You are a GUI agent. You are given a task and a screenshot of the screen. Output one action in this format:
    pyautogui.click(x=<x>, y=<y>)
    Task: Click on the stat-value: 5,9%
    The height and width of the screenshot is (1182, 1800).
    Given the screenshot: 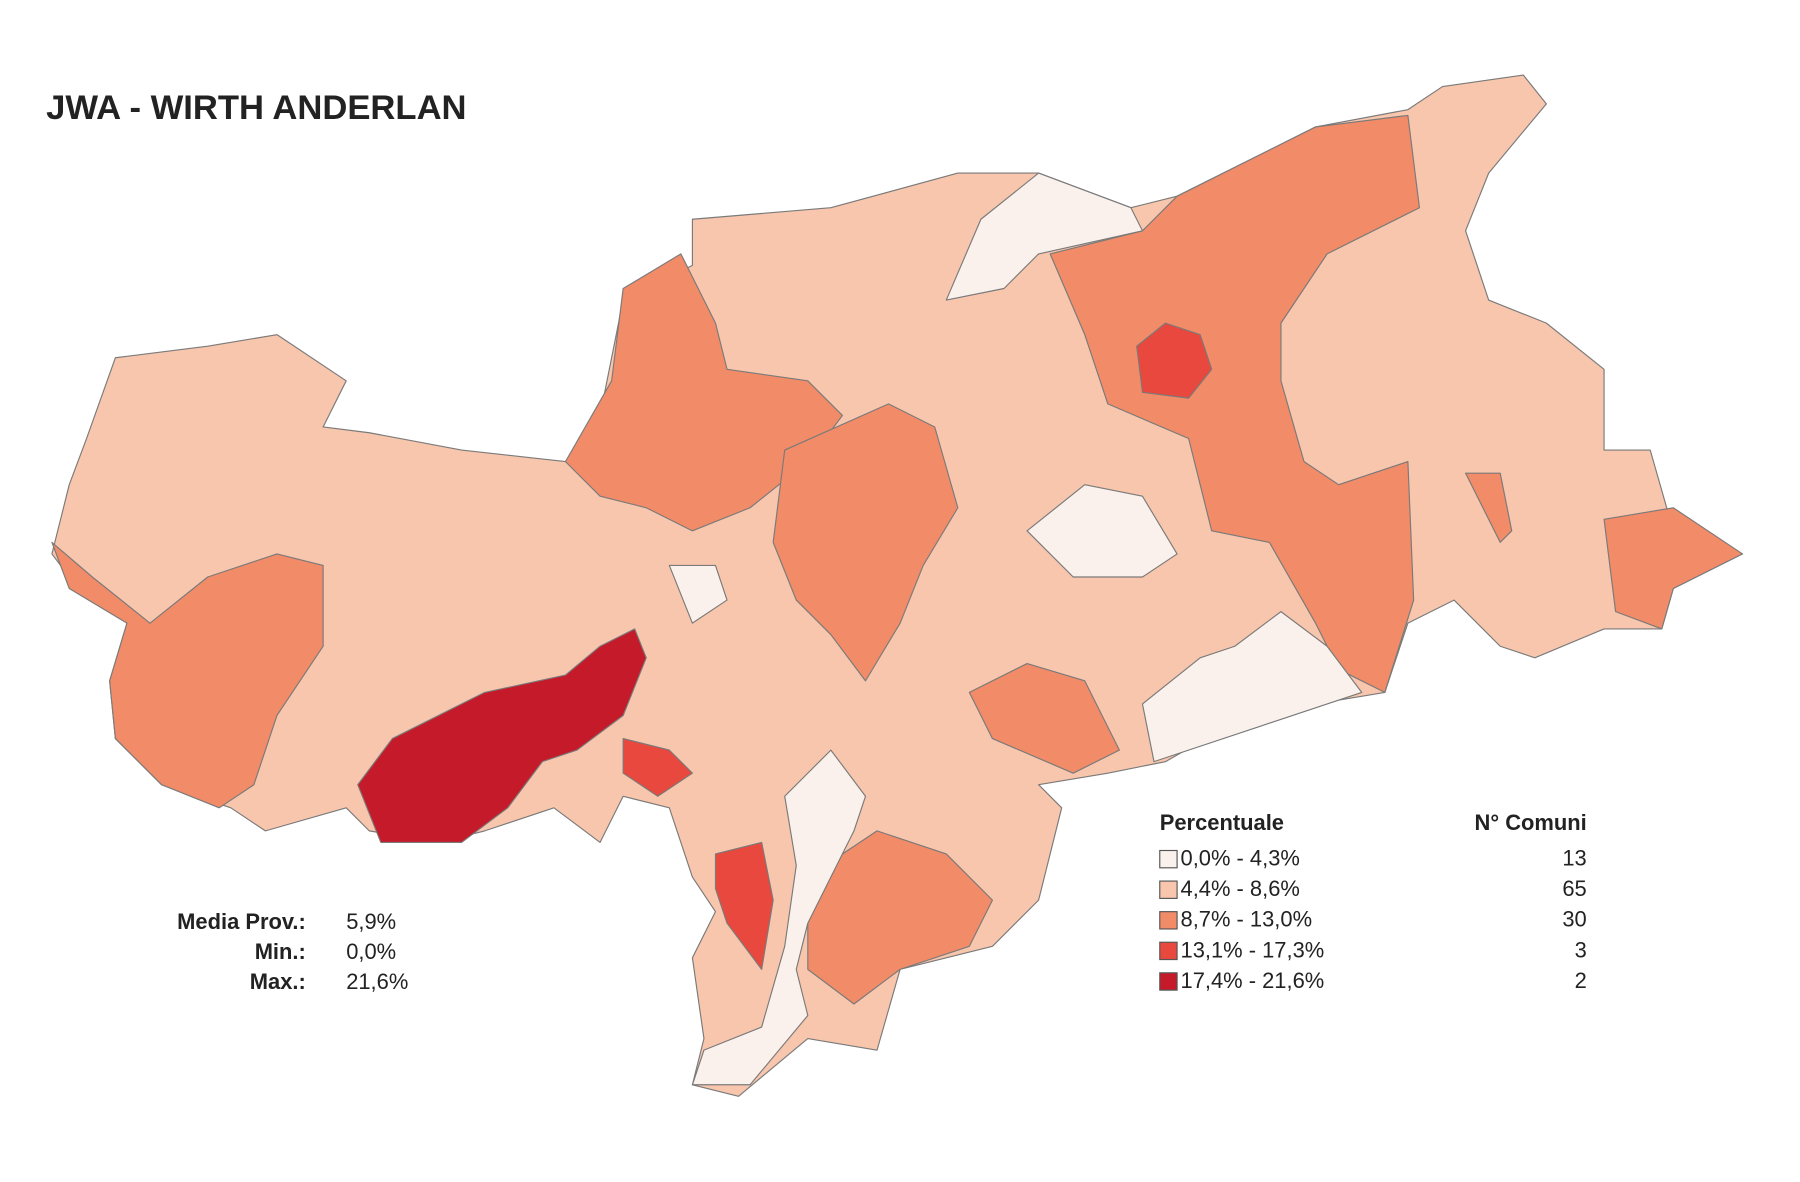 What is the action you would take?
    pyautogui.click(x=371, y=921)
    